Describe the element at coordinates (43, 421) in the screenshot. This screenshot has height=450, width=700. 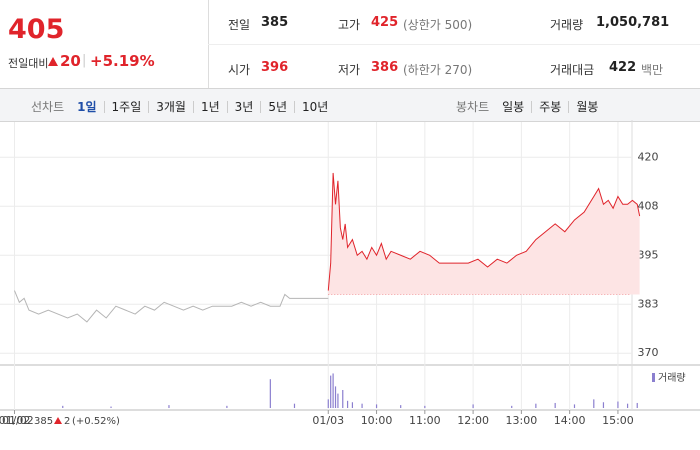
I see `prev-price: 385` at that location.